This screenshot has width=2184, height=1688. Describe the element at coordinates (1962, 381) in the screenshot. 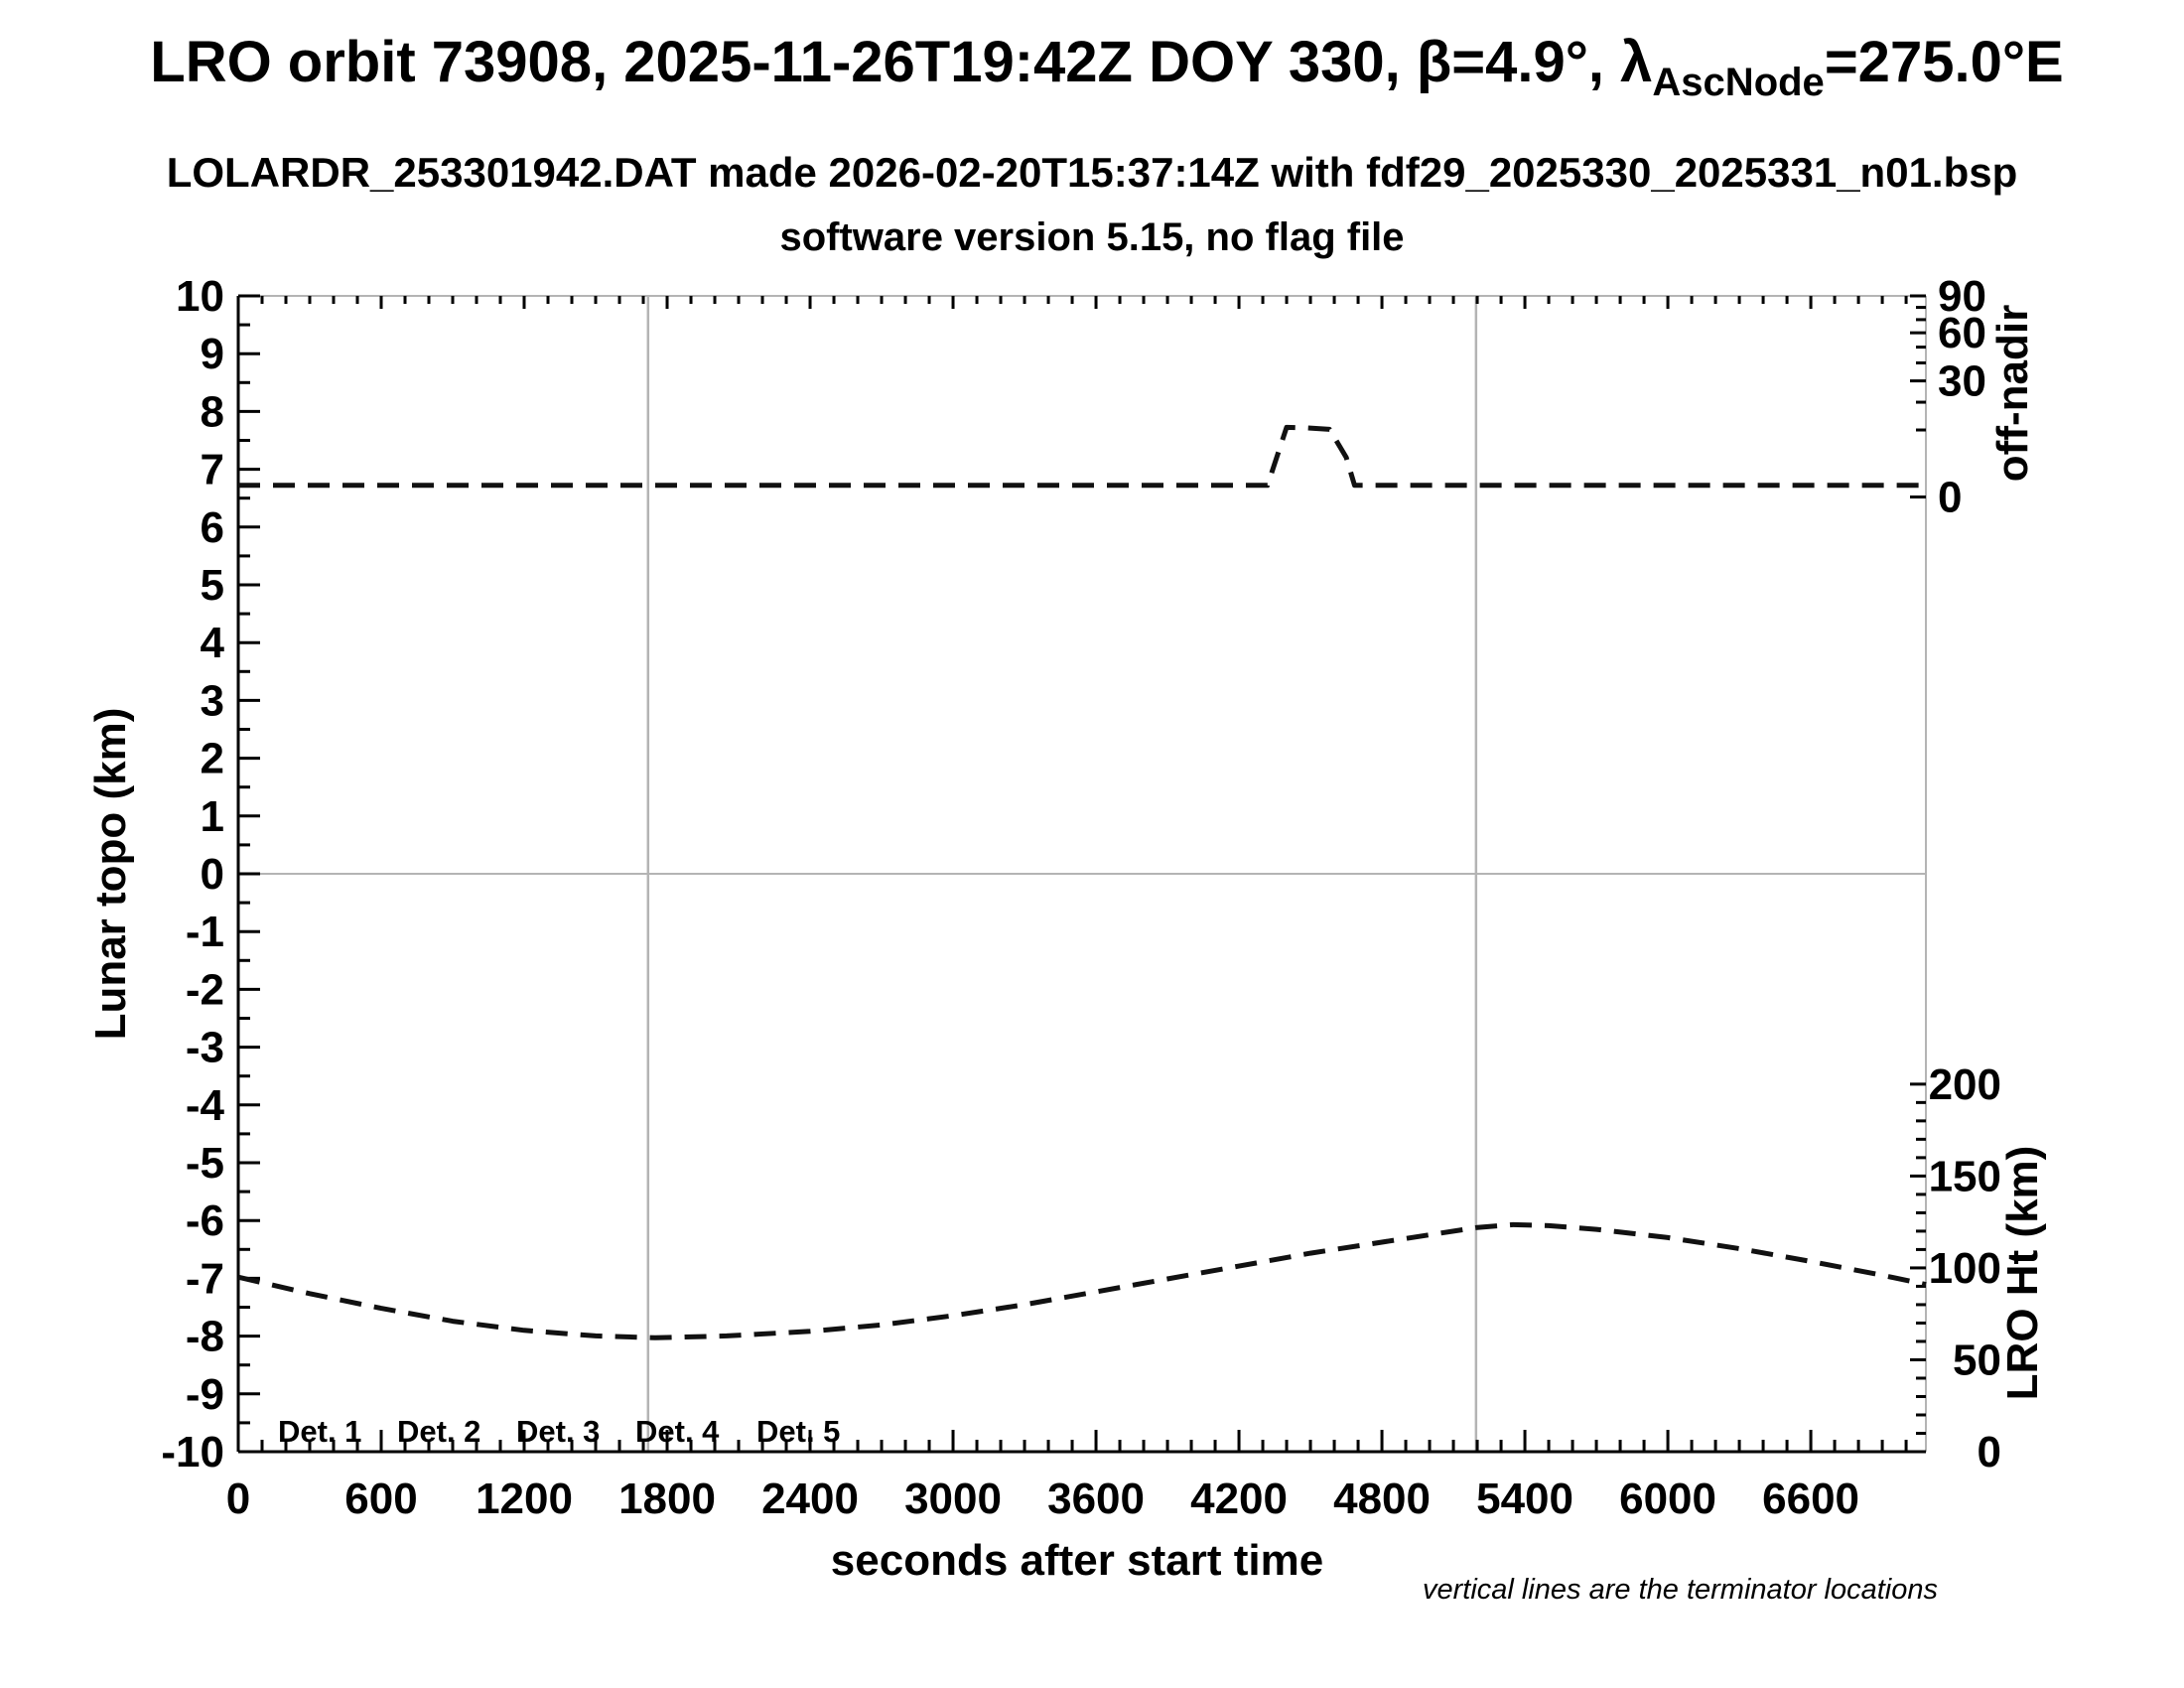

I see `off-nadir-tick-label: 30` at that location.